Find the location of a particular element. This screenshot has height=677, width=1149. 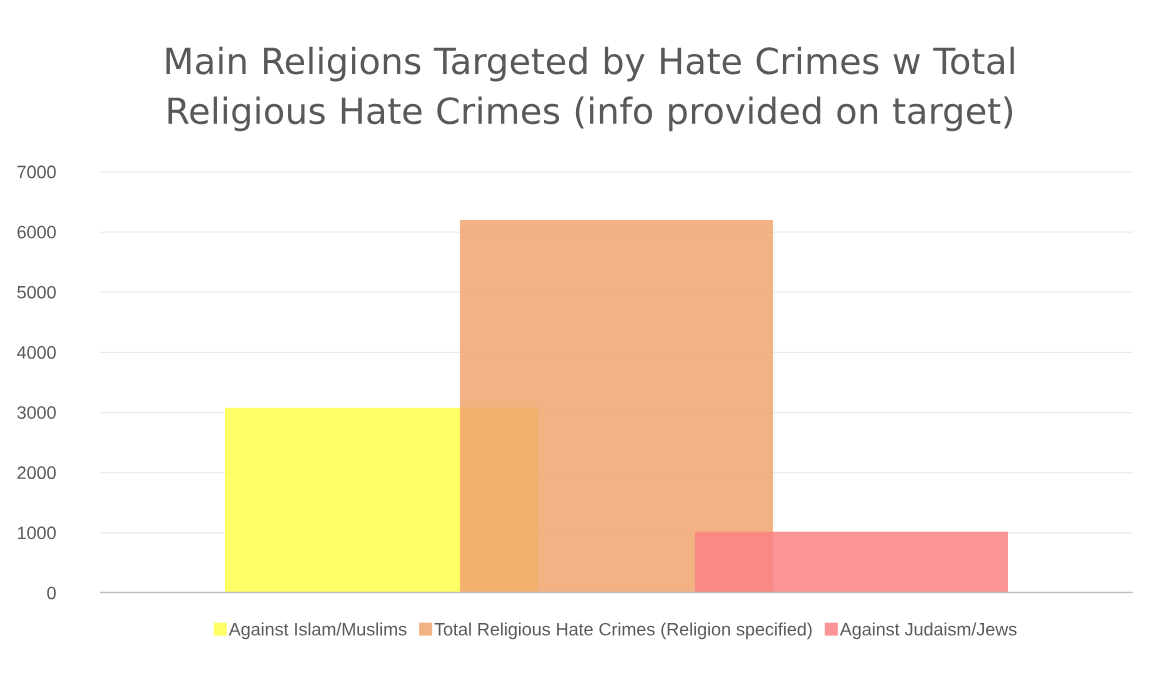

legend-label: Against Judaism/Jews is located at coordinates (928, 631).